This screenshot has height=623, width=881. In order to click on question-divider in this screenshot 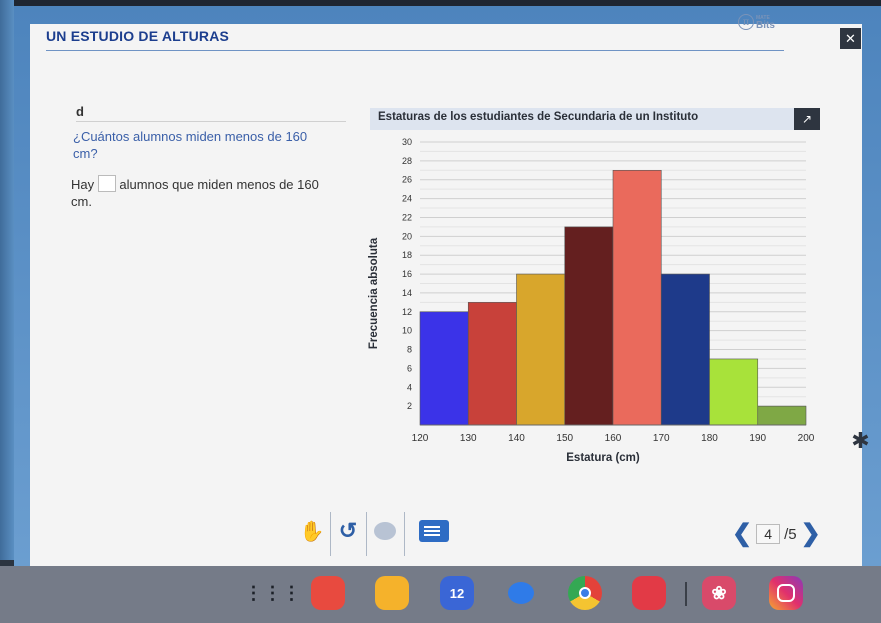, I will do `click(211, 121)`.